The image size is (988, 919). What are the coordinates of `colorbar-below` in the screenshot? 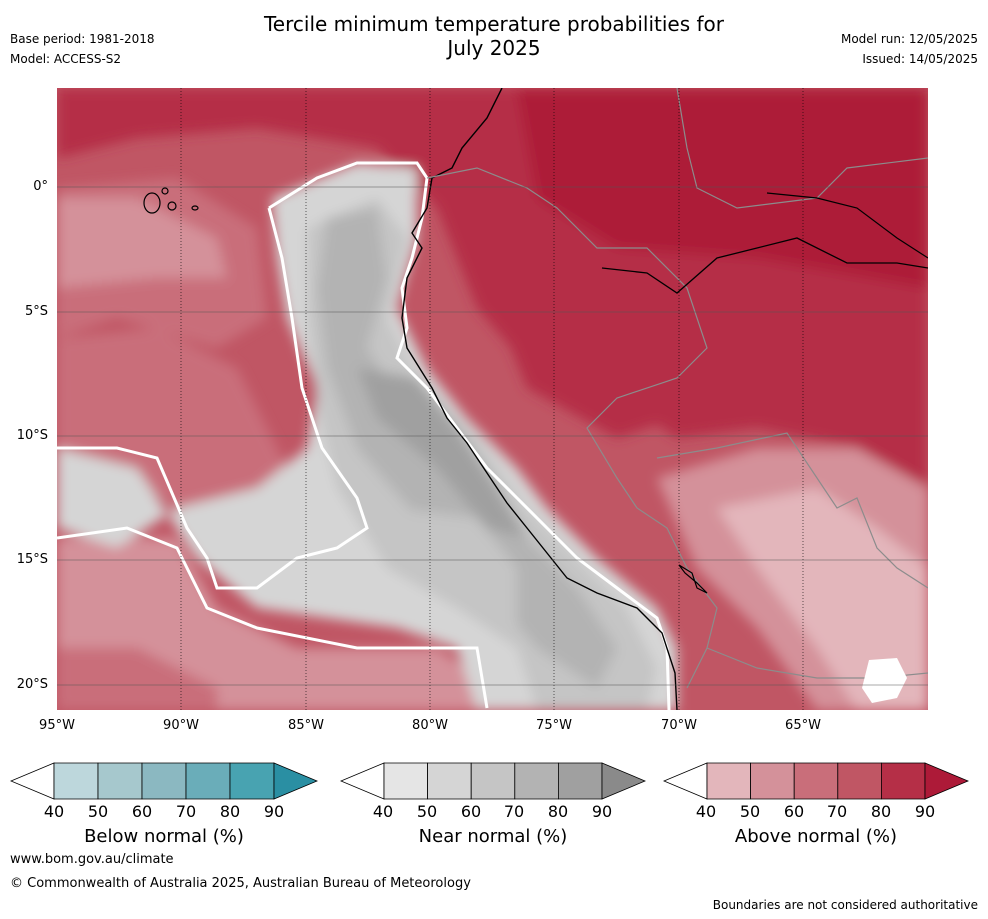 It's located at (164, 781).